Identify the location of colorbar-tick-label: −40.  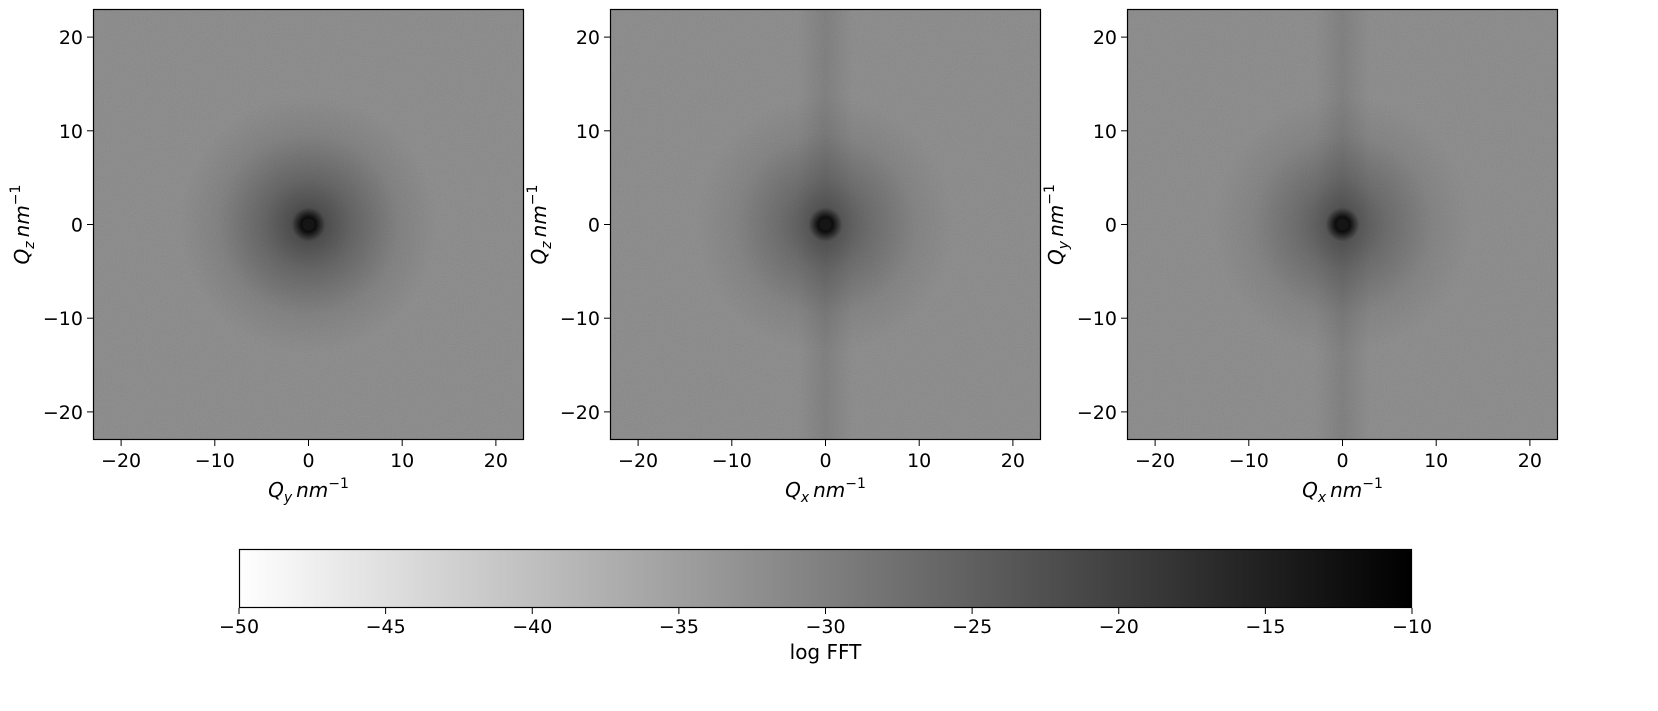
(532, 627).